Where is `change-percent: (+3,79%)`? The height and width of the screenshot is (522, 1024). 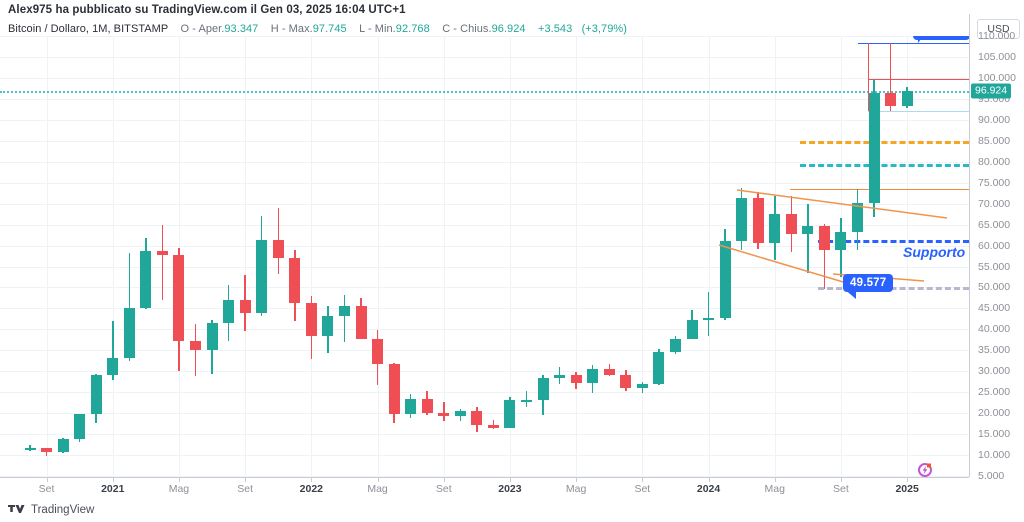
change-percent: (+3,79%) is located at coordinates (604, 29).